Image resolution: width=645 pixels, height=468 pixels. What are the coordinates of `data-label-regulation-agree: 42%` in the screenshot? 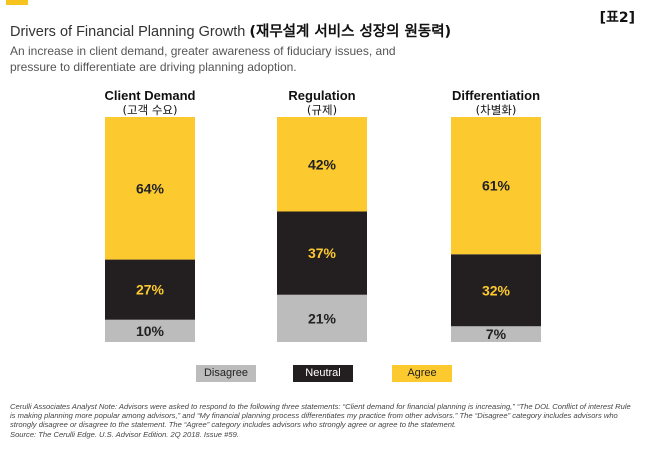 It's located at (322, 164).